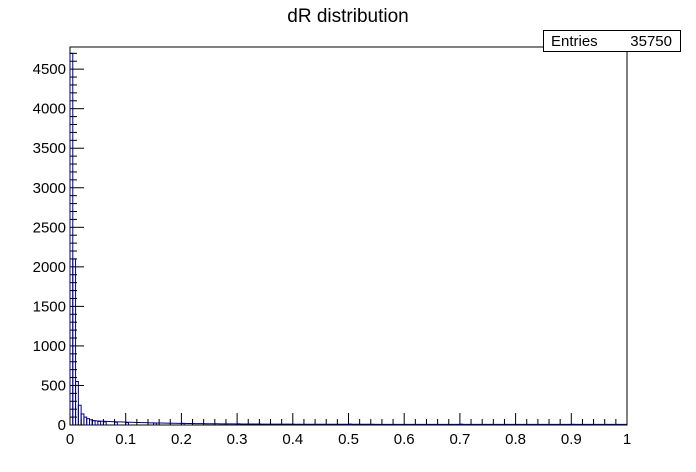  Describe the element at coordinates (49, 109) in the screenshot. I see `y-tick-label: 4000` at that location.